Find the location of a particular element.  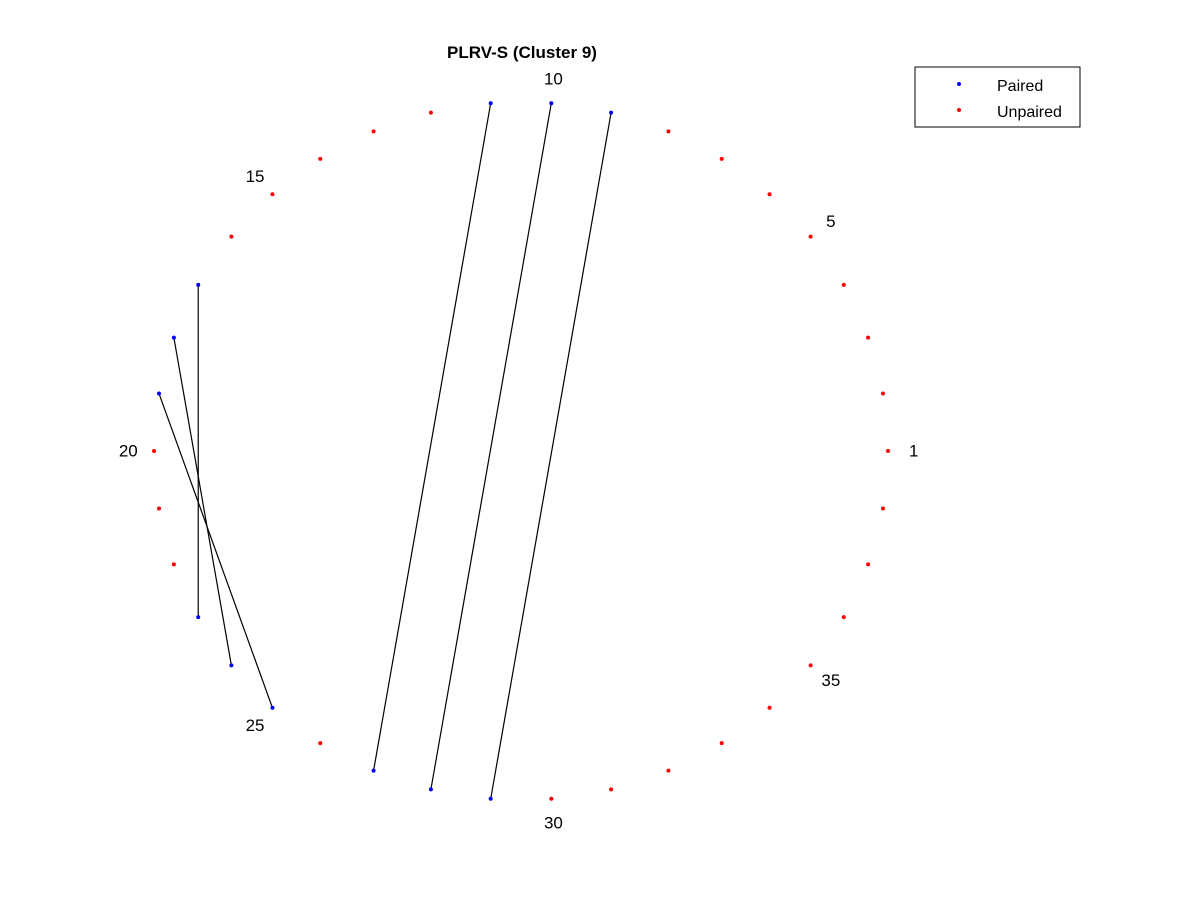

position-label: 1 is located at coordinates (913, 451).